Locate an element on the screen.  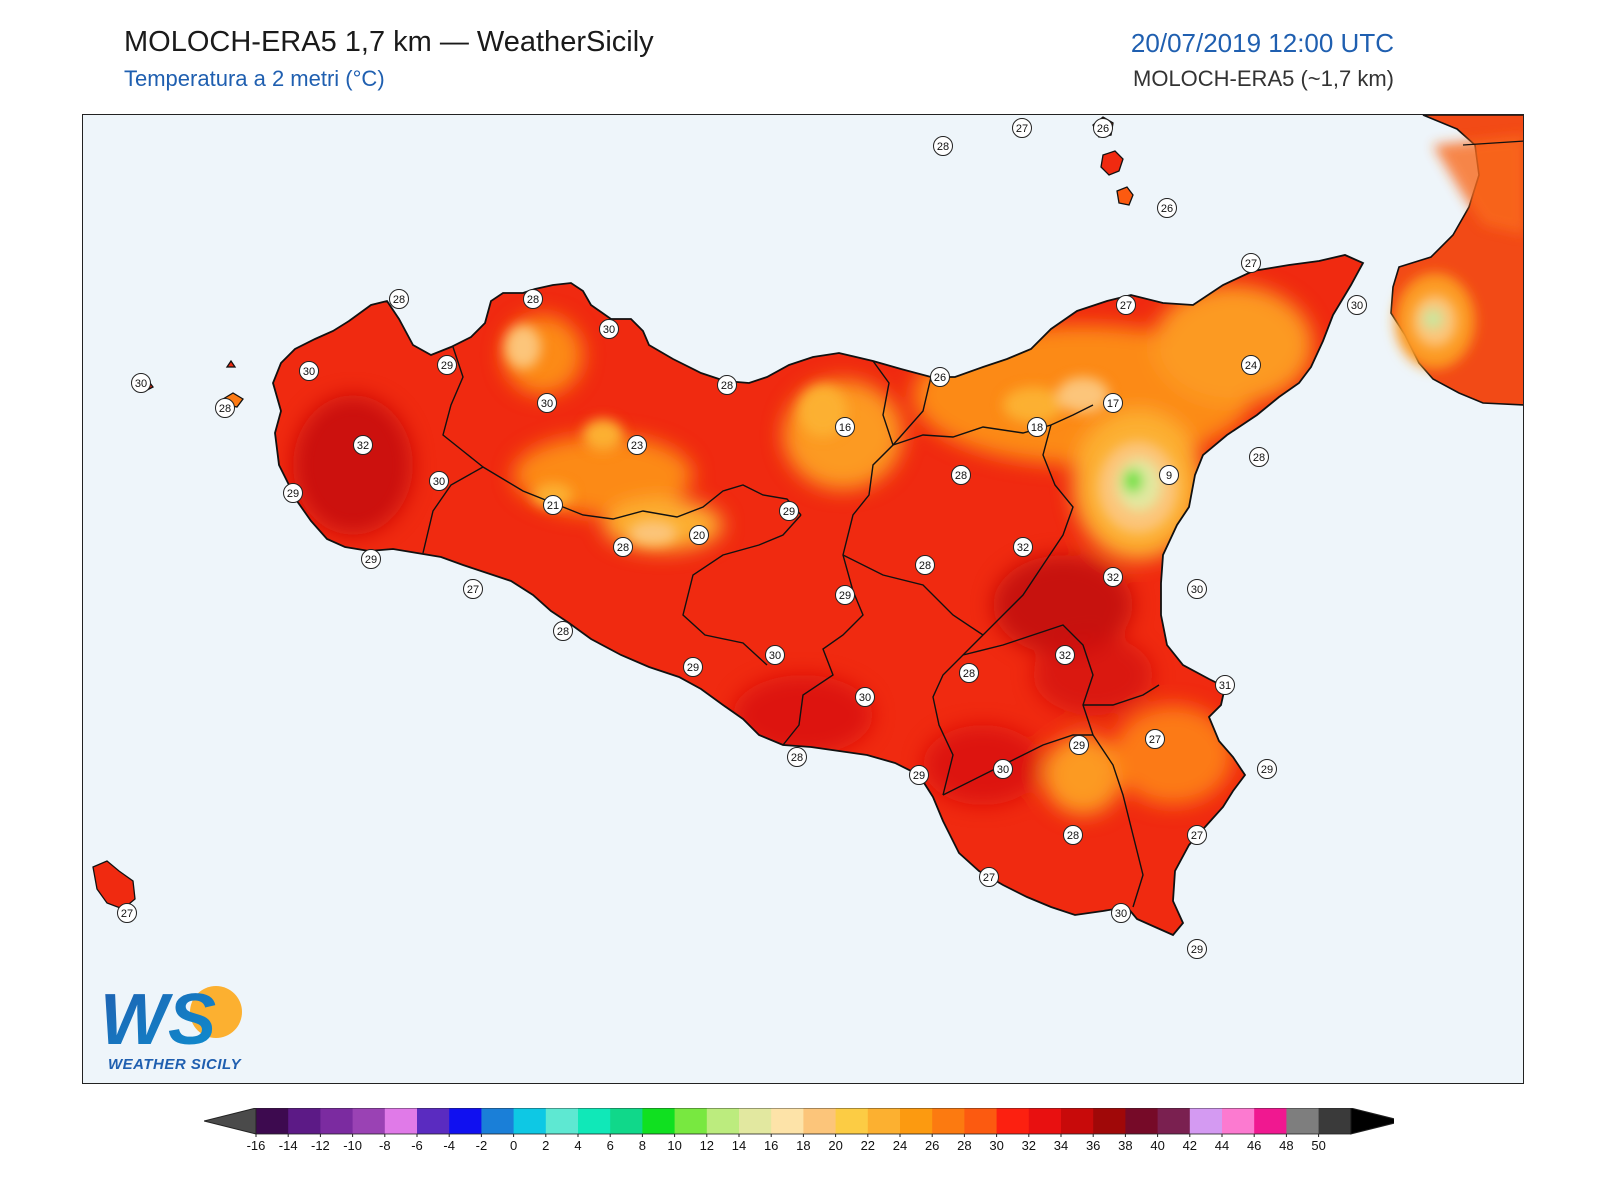
colorbar-tick-label: 36 is located at coordinates (1093, 1145).